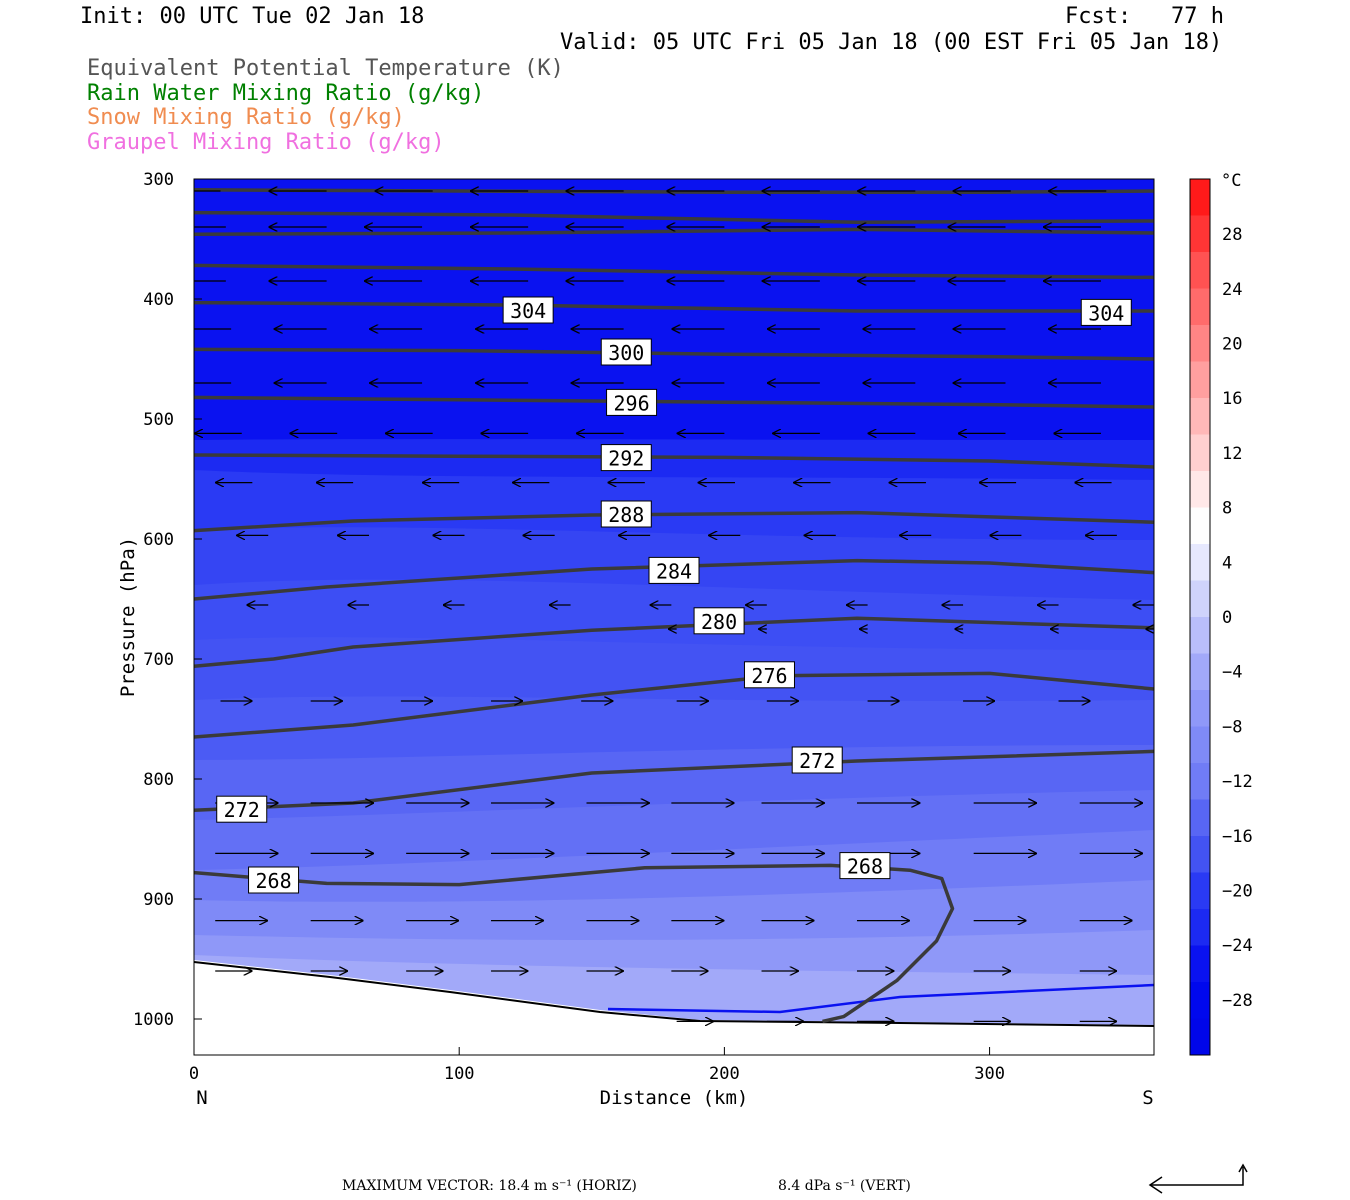 This screenshot has width=1350, height=1200. What do you see at coordinates (1232, 235) in the screenshot?
I see `colorbar-label: 28` at bounding box center [1232, 235].